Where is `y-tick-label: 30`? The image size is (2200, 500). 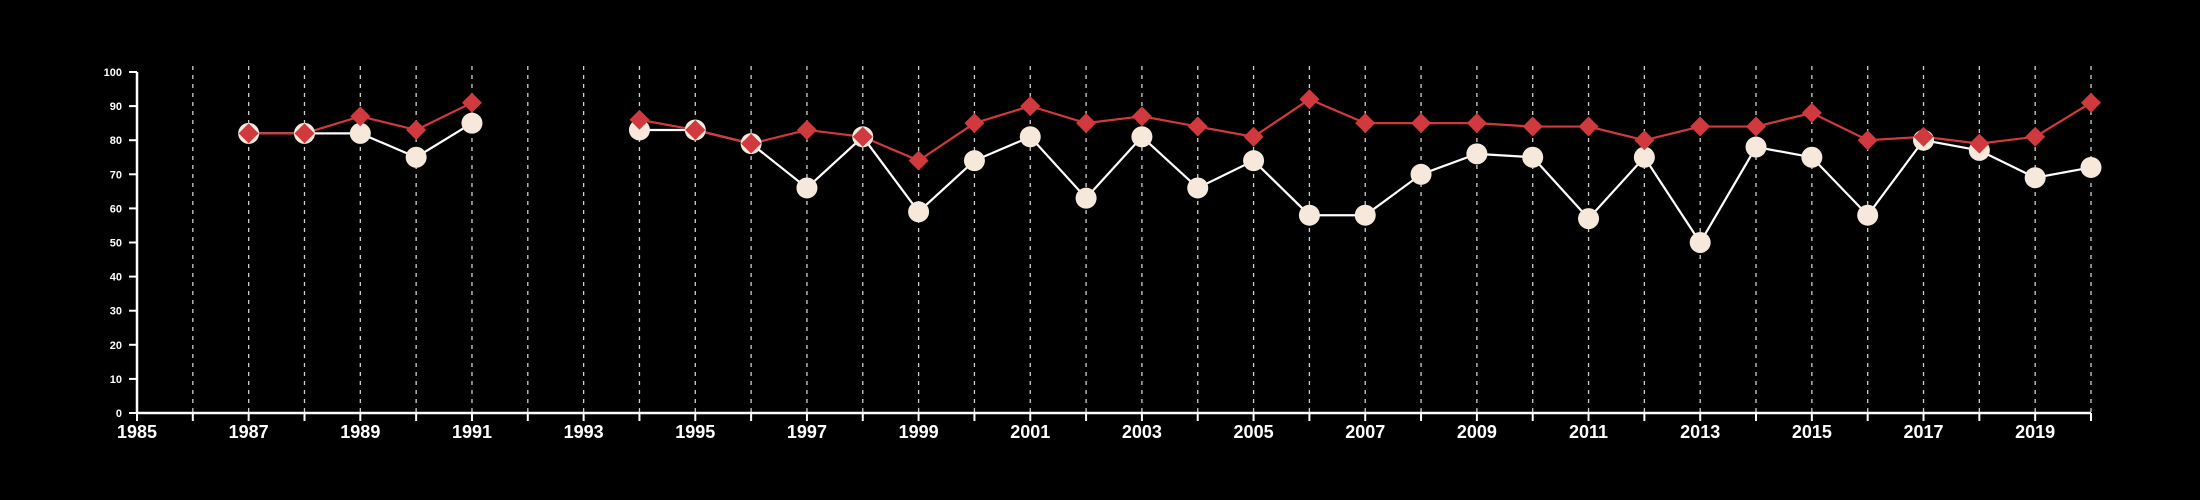
y-tick-label: 30 is located at coordinates (116, 312).